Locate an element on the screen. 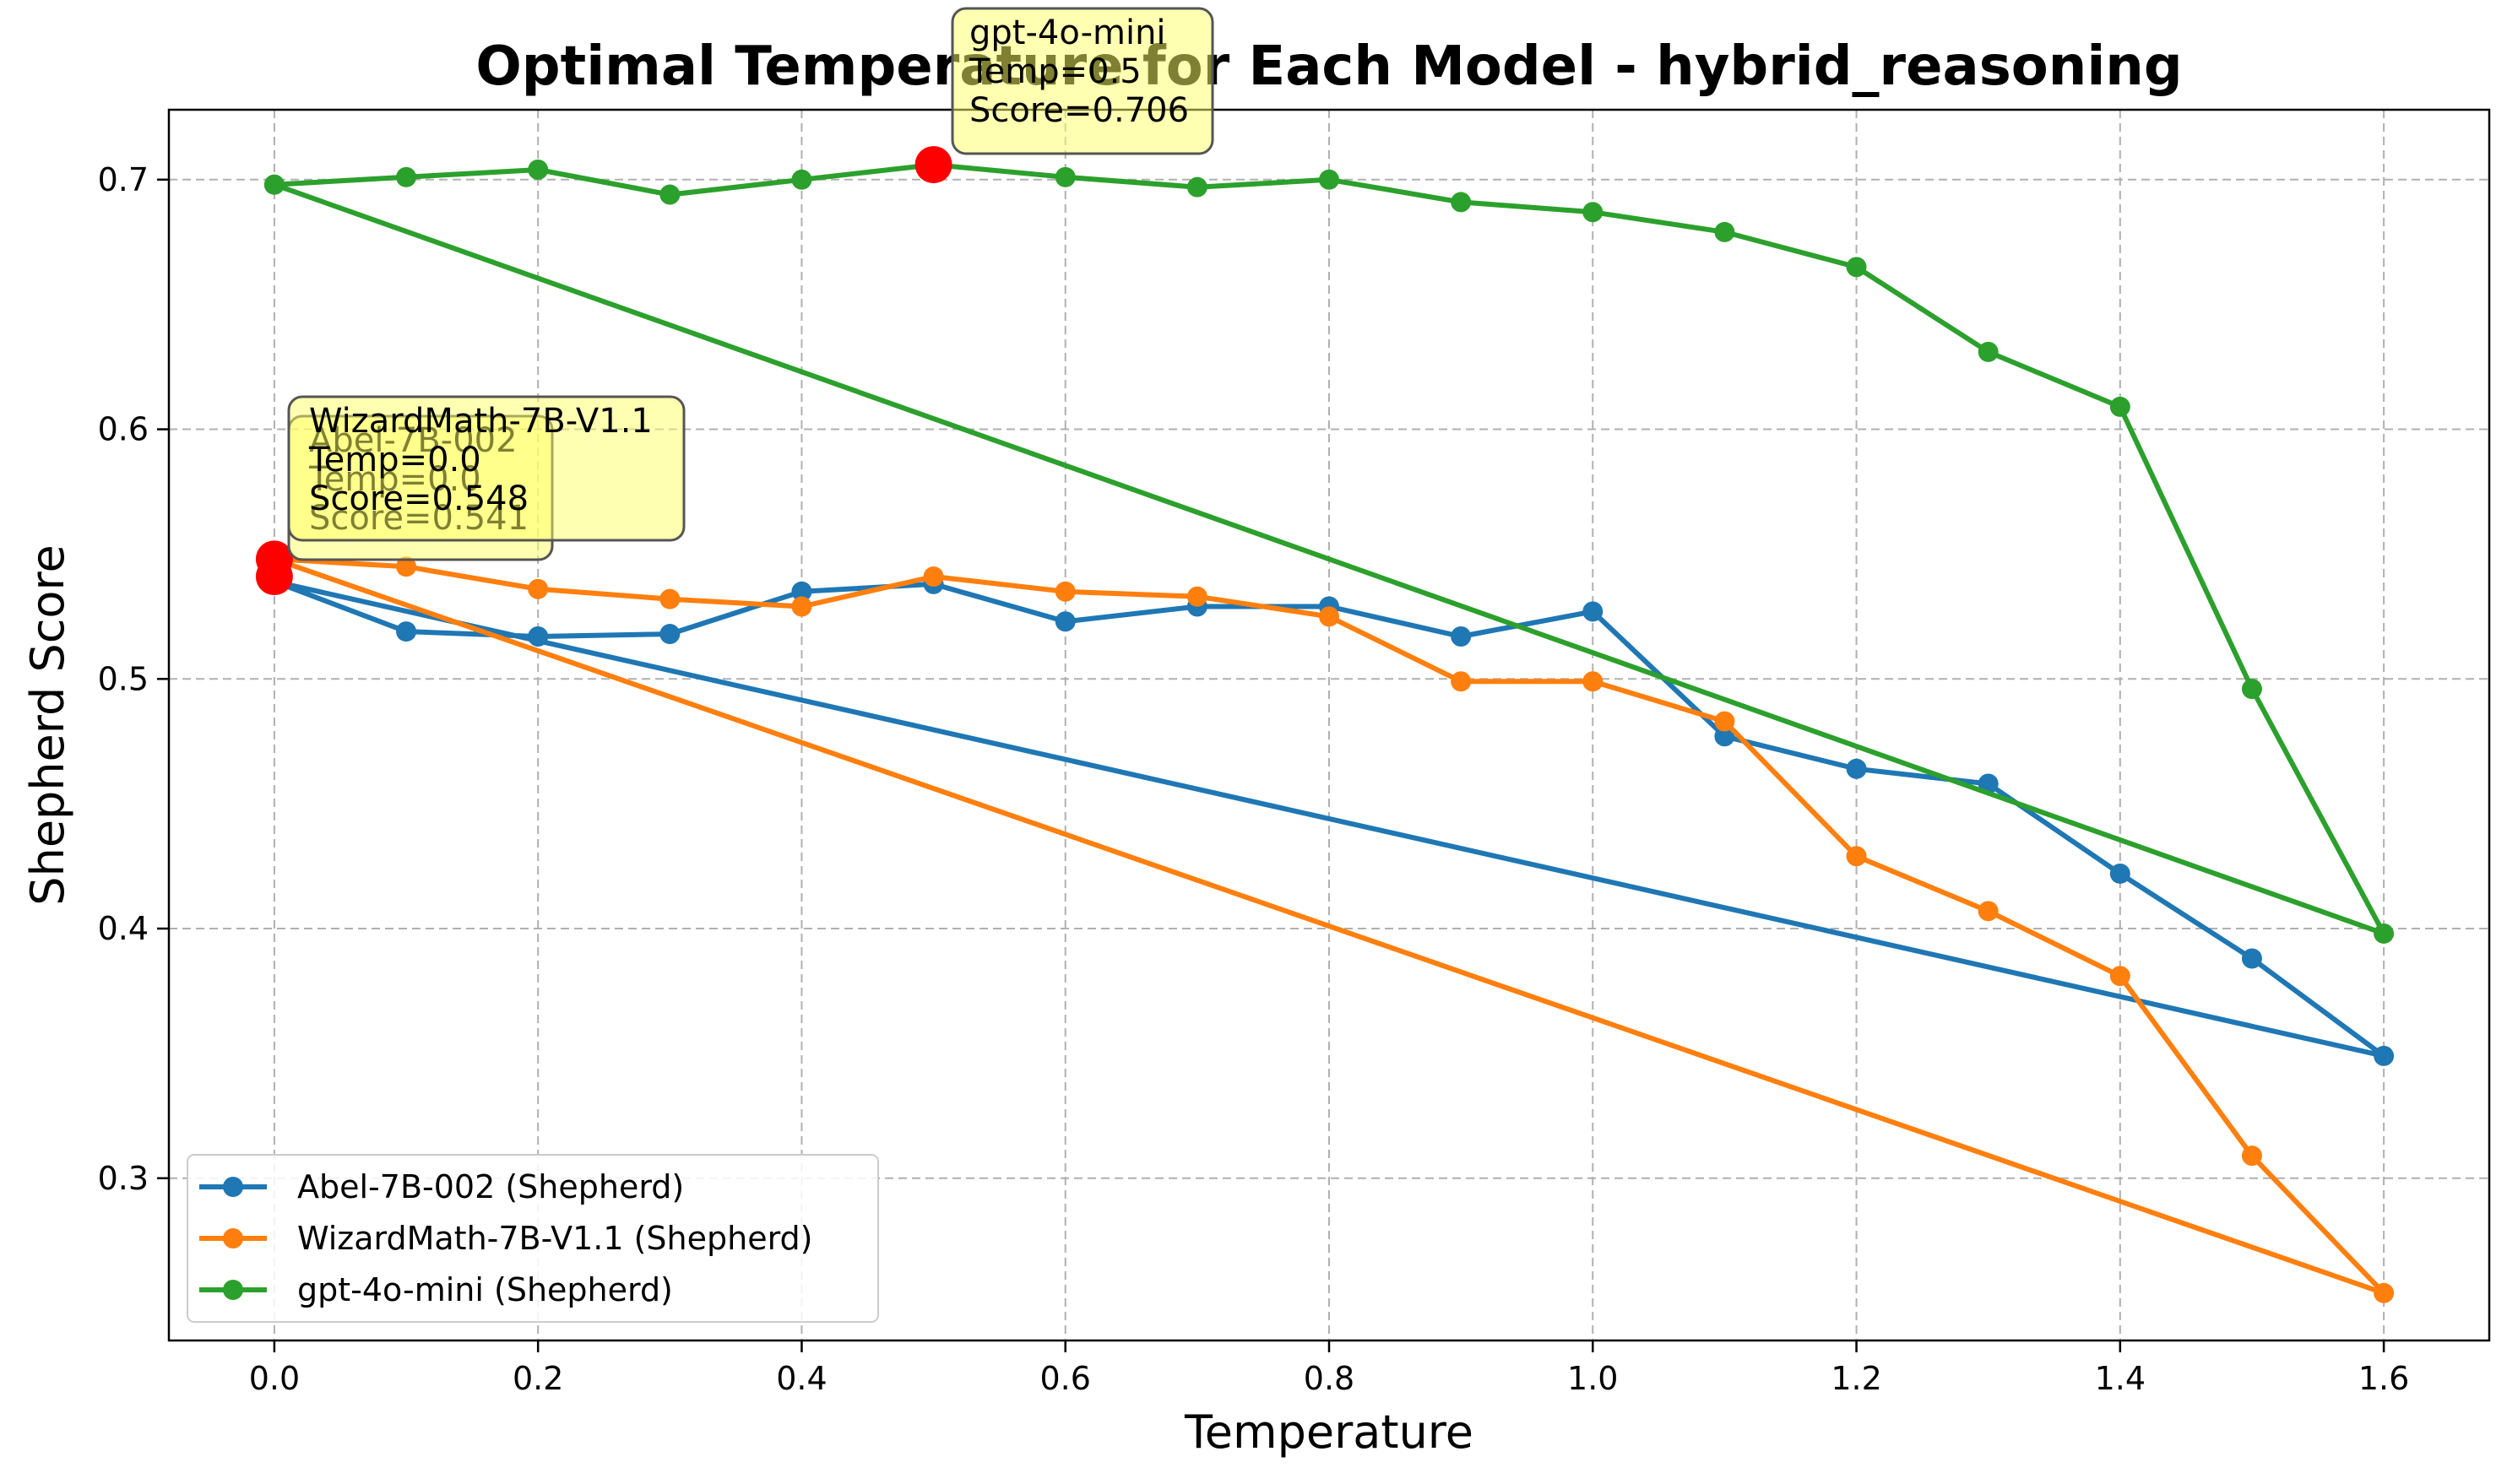 Image resolution: width=2507 pixels, height=1484 pixels. x-axis-label: Temperature is located at coordinates (1328, 1432).